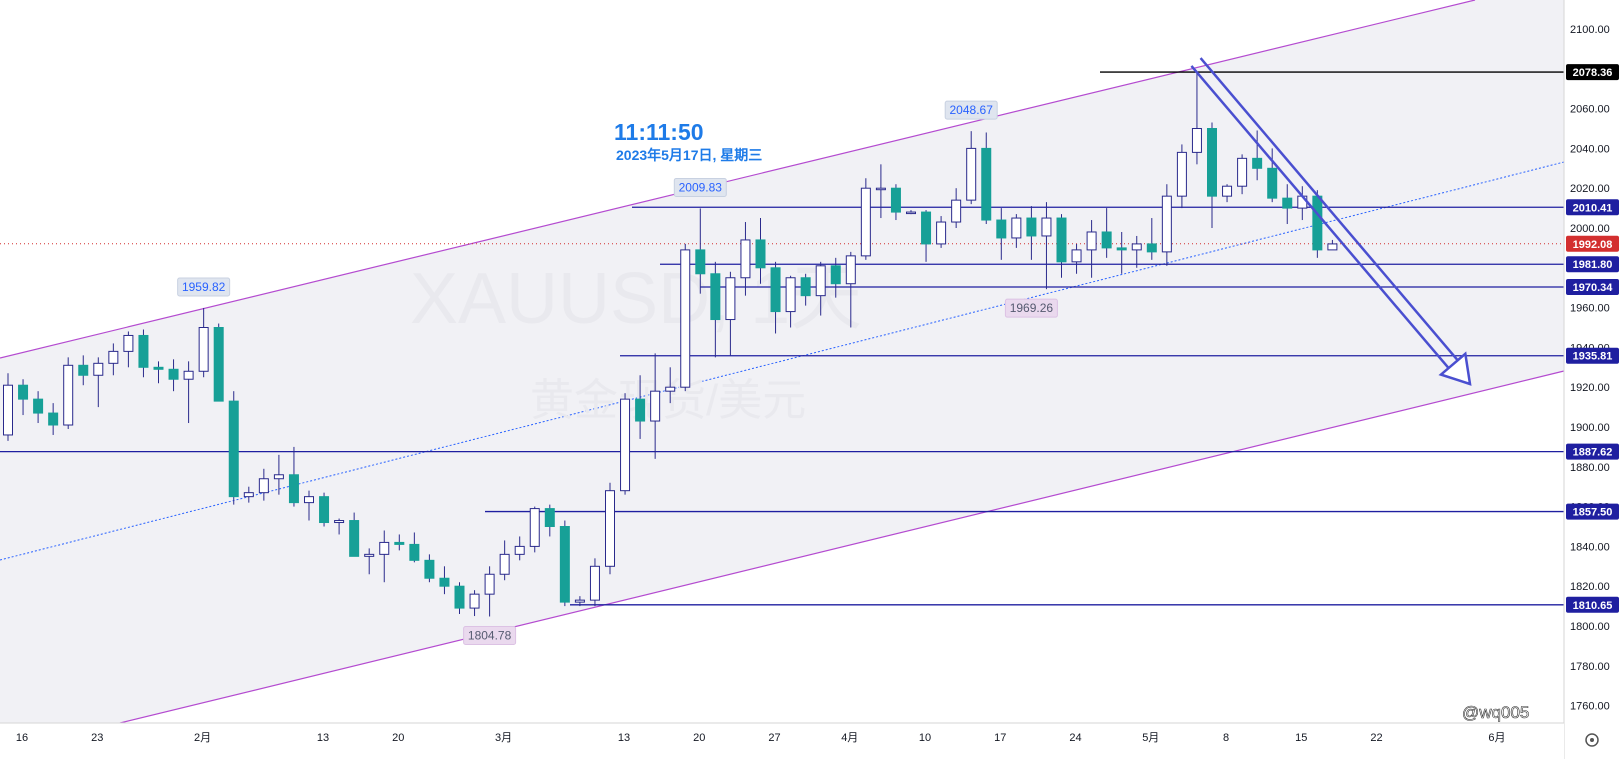  I want to click on price-axis-background, so click(1592, 379).